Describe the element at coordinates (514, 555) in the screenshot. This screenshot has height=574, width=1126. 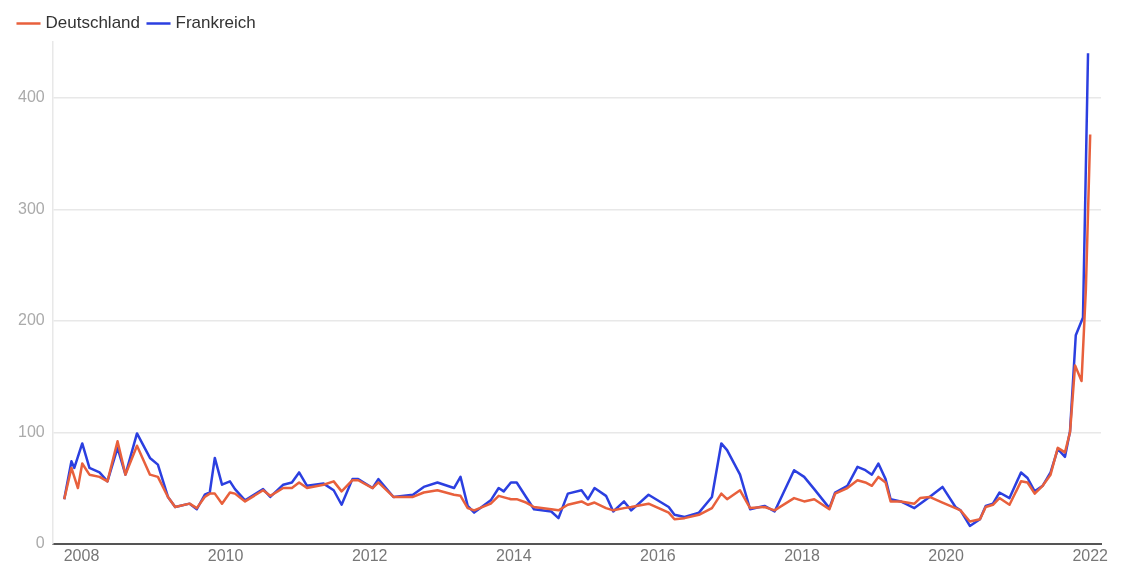
I see `x-tick-label: 2014` at that location.